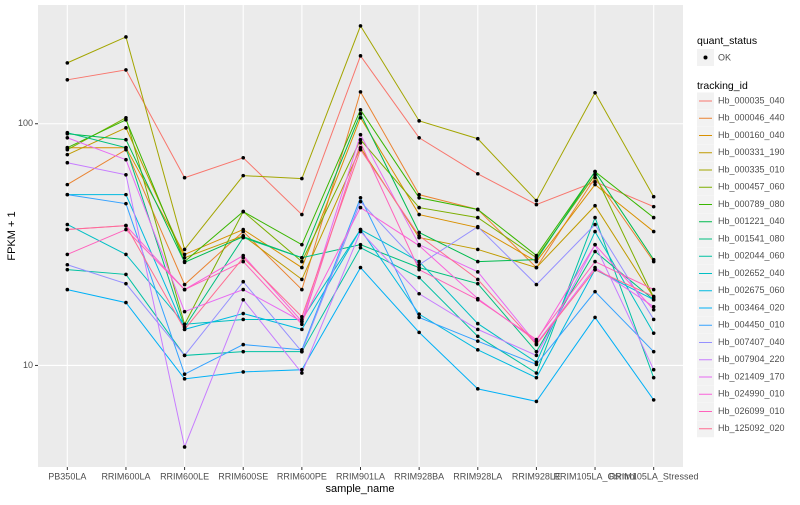 Image resolution: width=800 pixels, height=505 pixels. I want to click on legend-label: Hb_003464_020, so click(751, 307).